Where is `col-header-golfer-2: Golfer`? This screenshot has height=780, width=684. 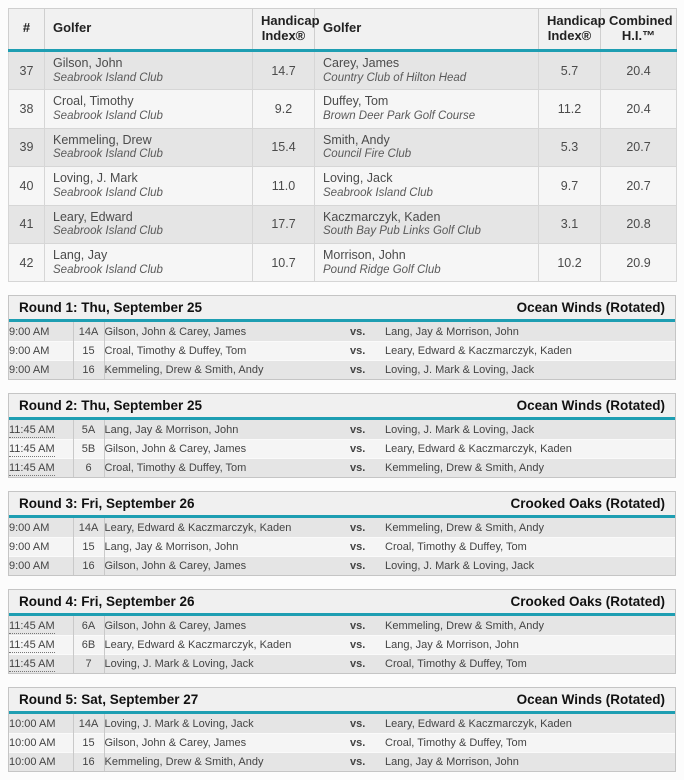
col-header-golfer-2: Golfer is located at coordinates (426, 30).